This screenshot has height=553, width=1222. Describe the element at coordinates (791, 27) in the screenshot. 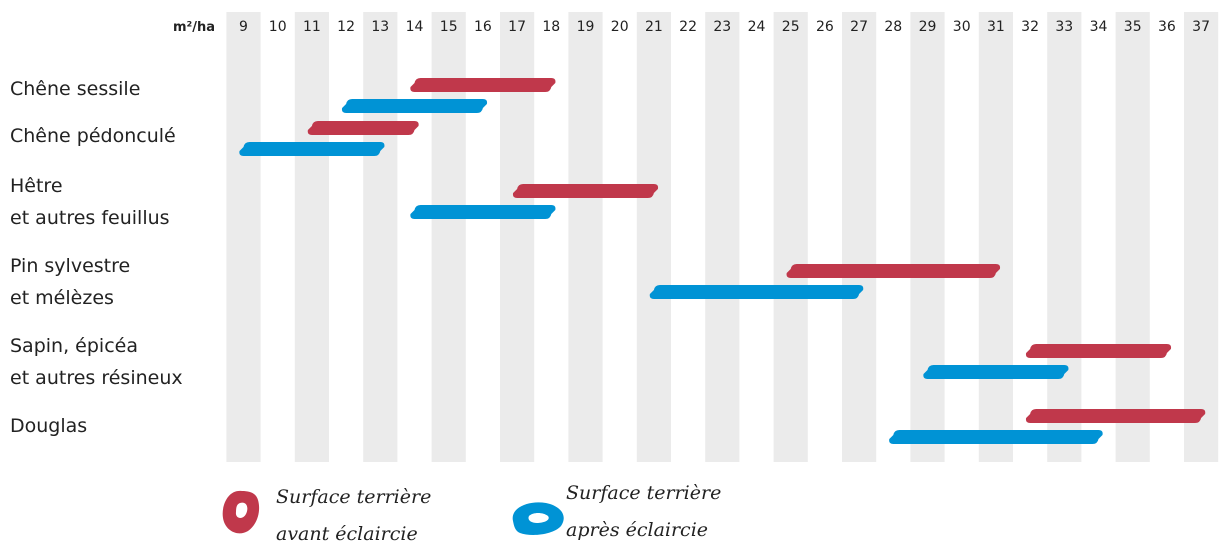

I see `tick-label-25: 25` at that location.